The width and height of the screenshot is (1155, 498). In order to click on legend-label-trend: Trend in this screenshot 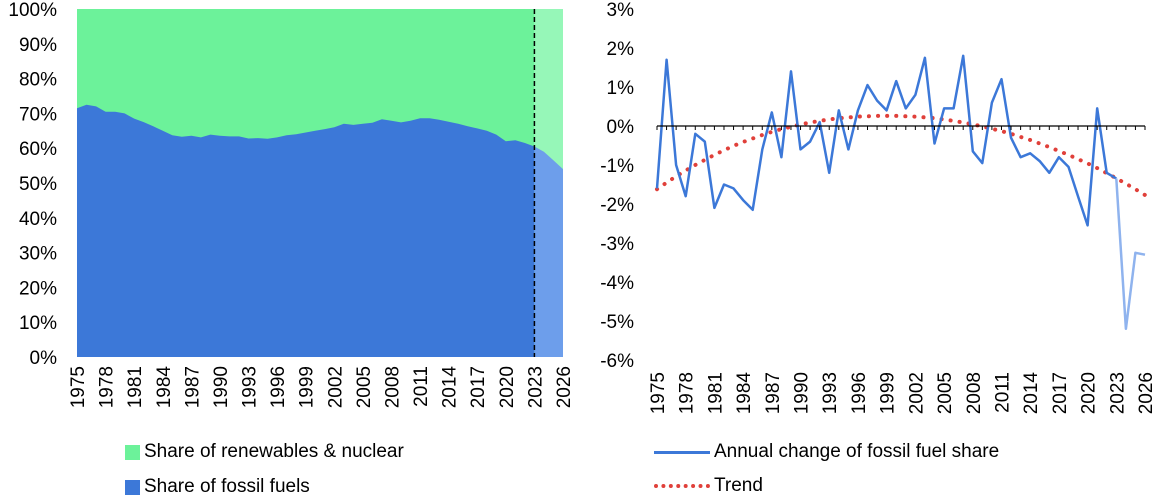, I will do `click(738, 485)`.